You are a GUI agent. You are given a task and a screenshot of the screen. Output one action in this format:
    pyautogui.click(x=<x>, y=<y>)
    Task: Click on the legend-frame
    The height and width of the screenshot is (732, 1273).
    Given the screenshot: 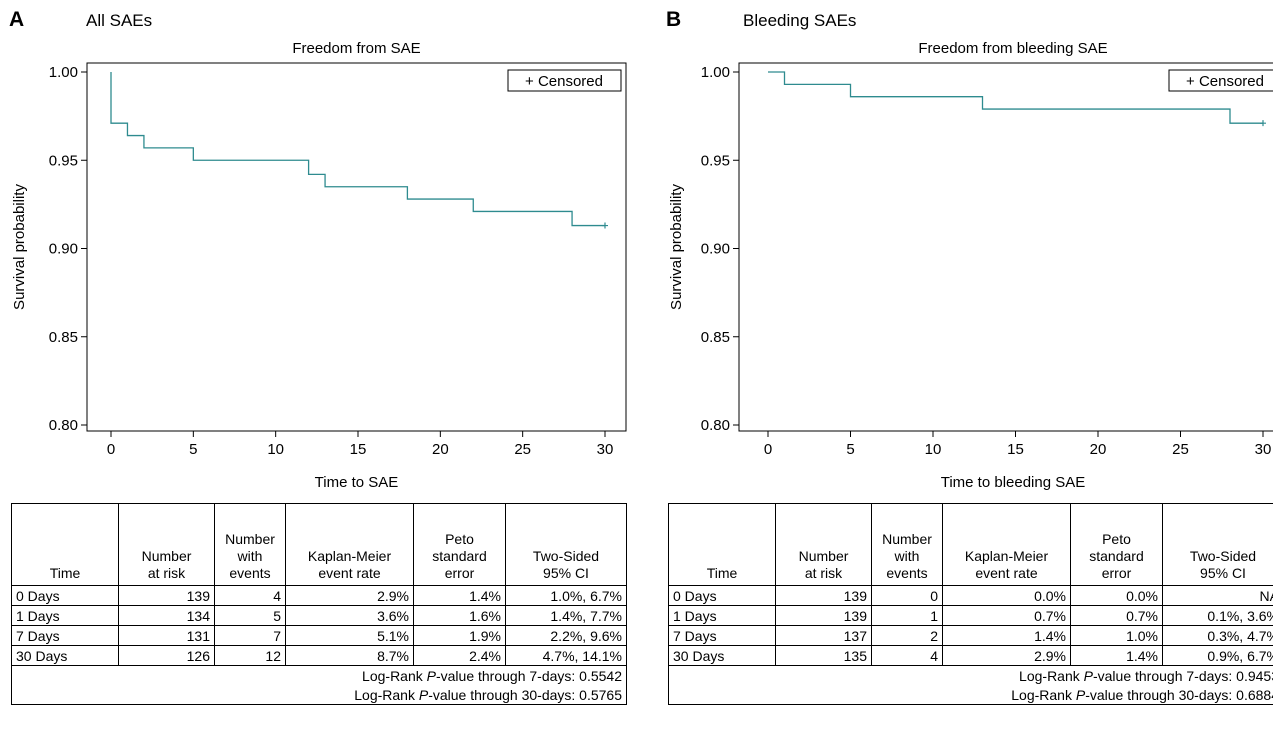 What is the action you would take?
    pyautogui.click(x=564, y=80)
    